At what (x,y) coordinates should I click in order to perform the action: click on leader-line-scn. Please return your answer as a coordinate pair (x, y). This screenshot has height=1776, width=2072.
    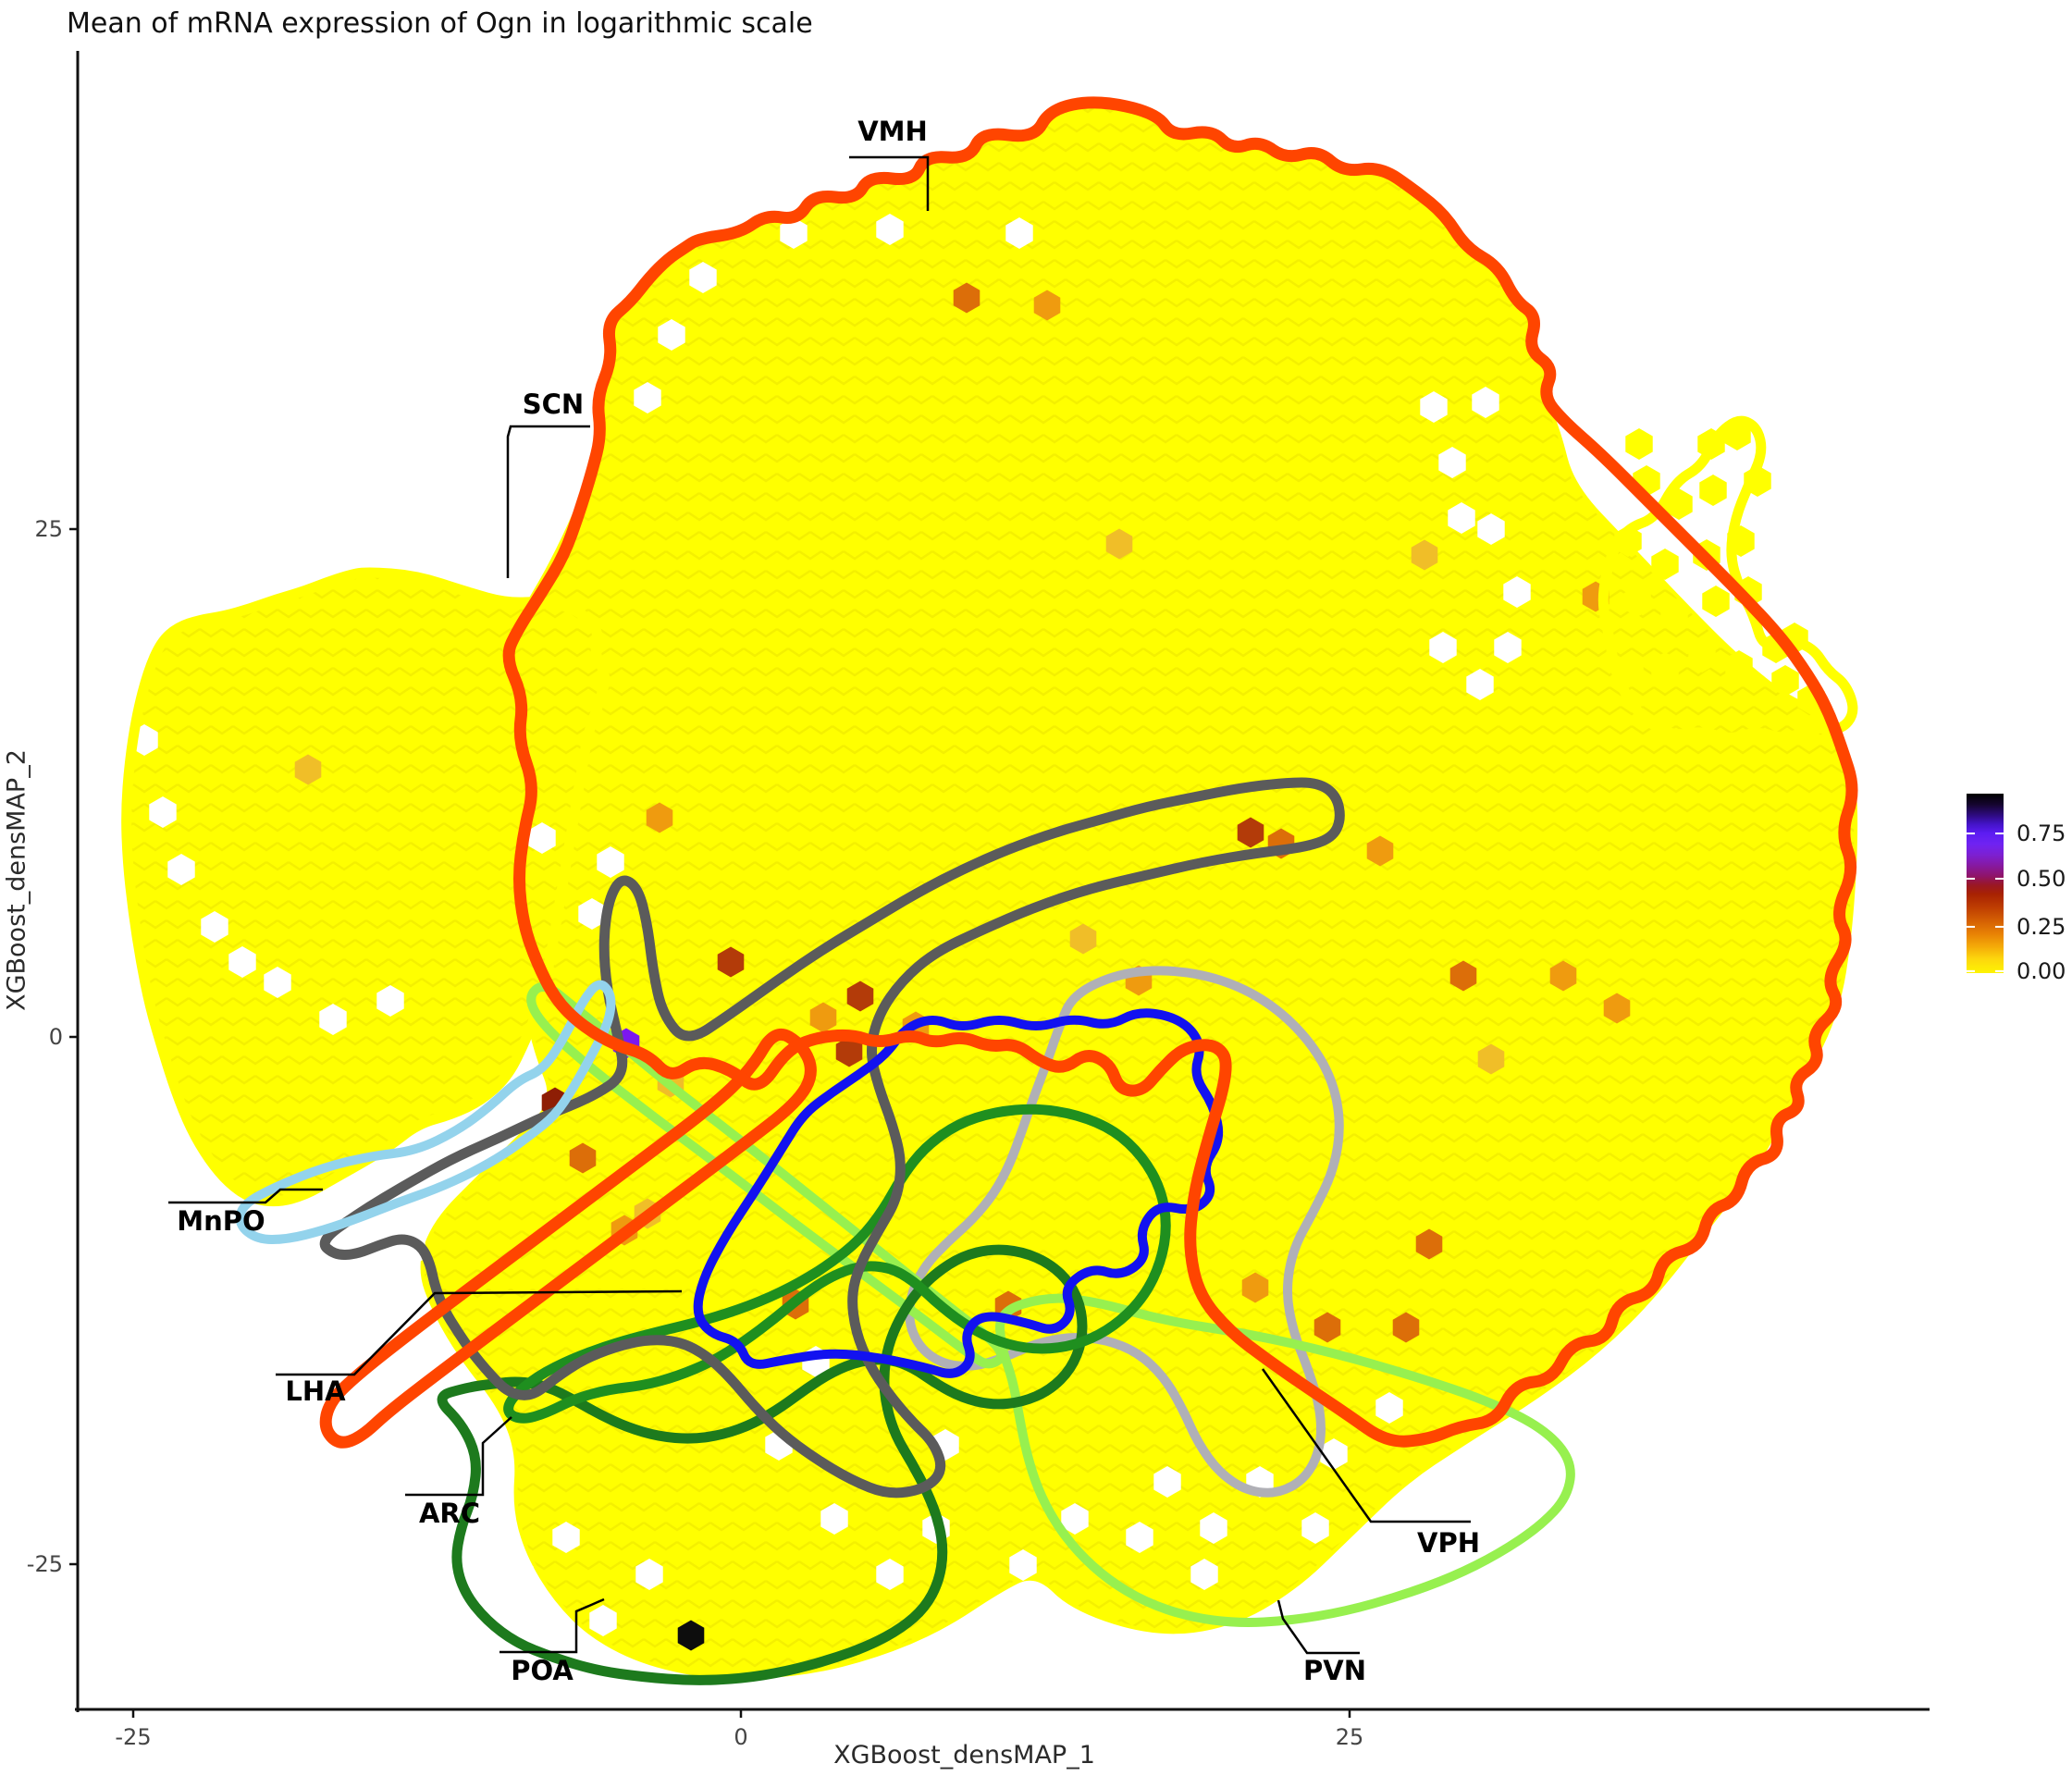
    Looking at the image, I should click on (548, 502).